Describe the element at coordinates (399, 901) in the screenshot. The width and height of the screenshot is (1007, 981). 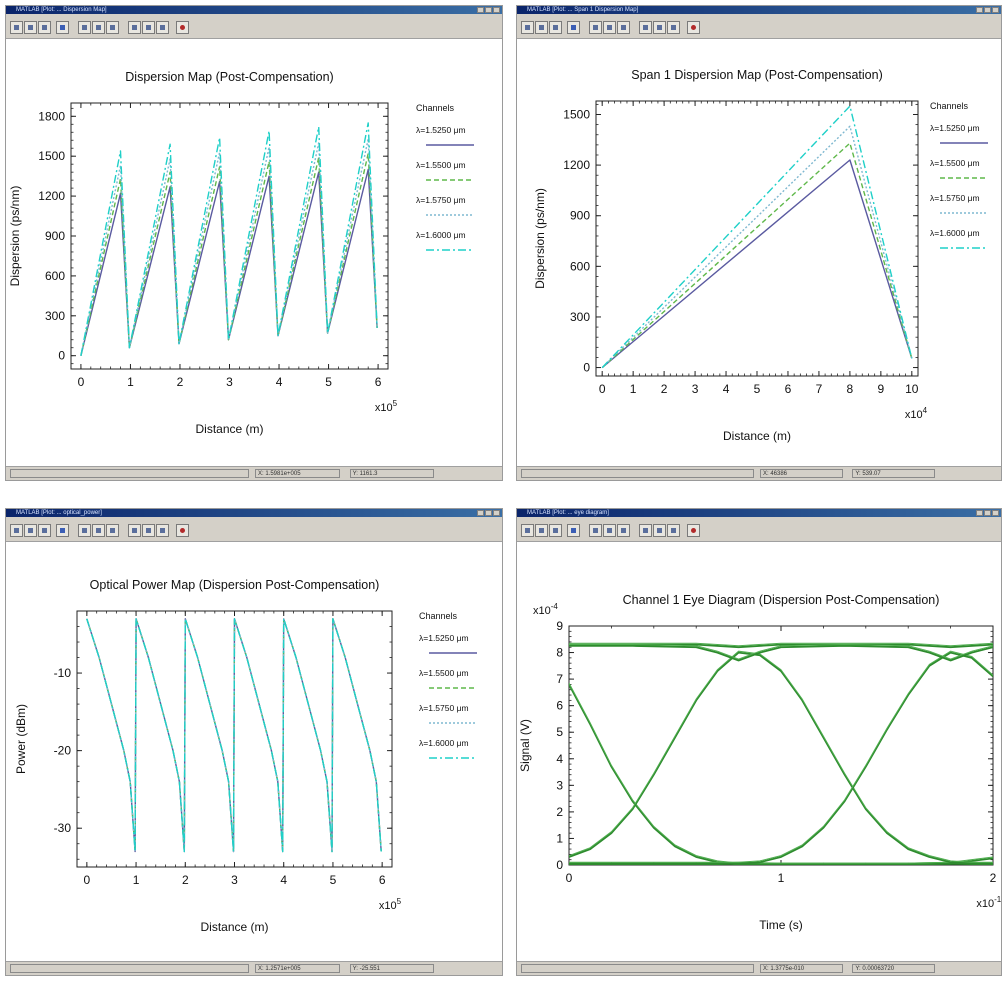
I see `x-scale-exponent: 5` at that location.